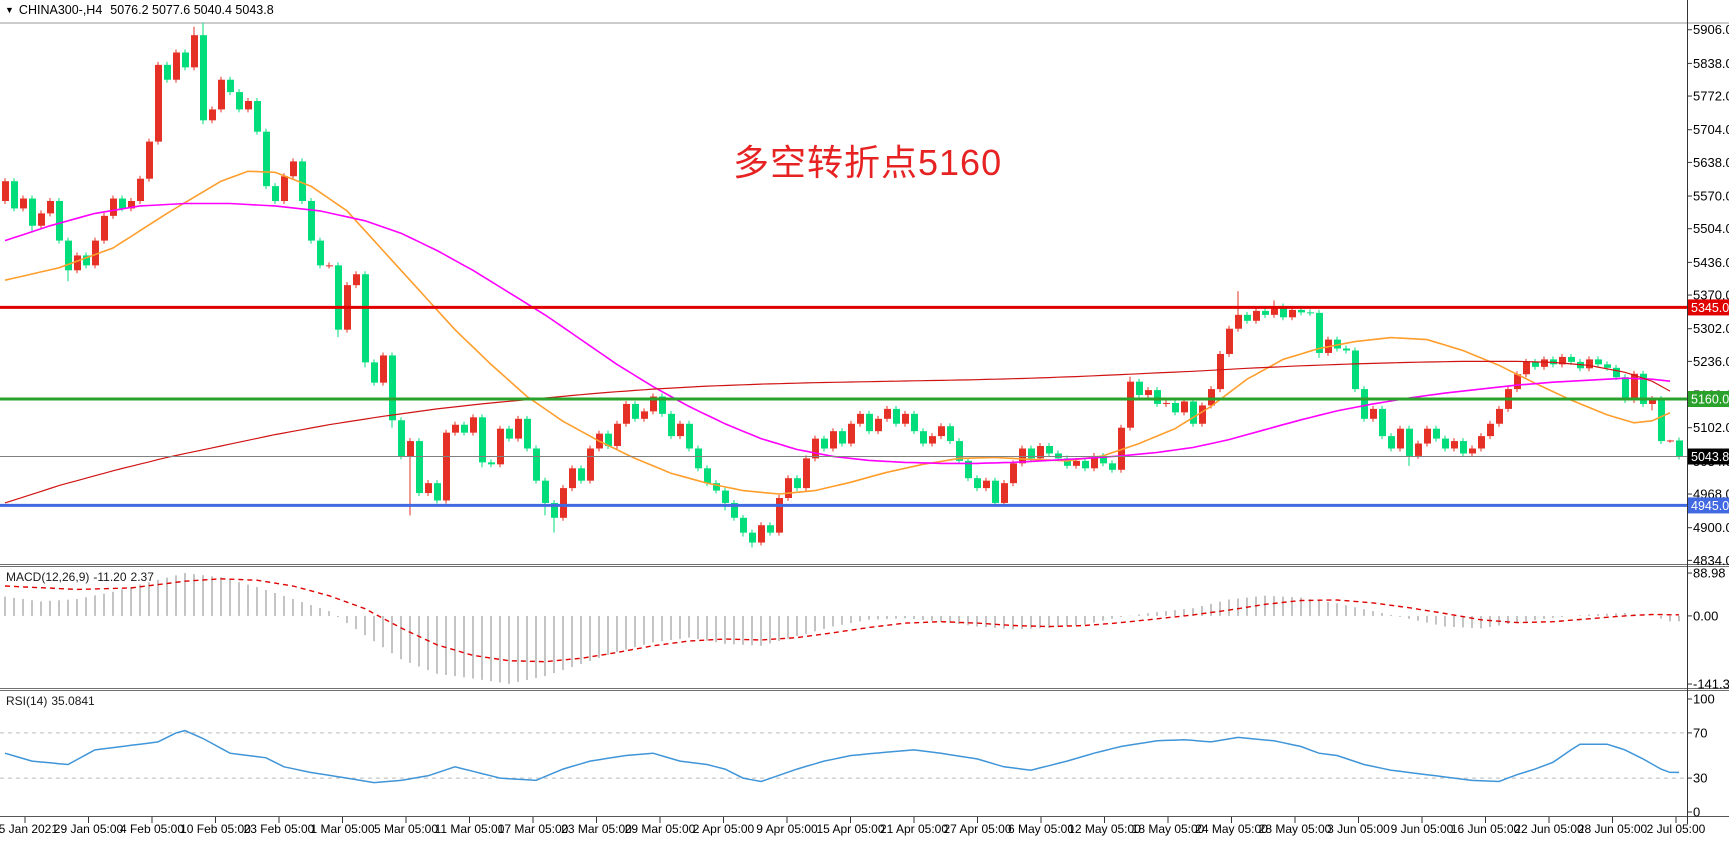  I want to click on date-tick-label: 23 Feb 05:00, so click(279, 829).